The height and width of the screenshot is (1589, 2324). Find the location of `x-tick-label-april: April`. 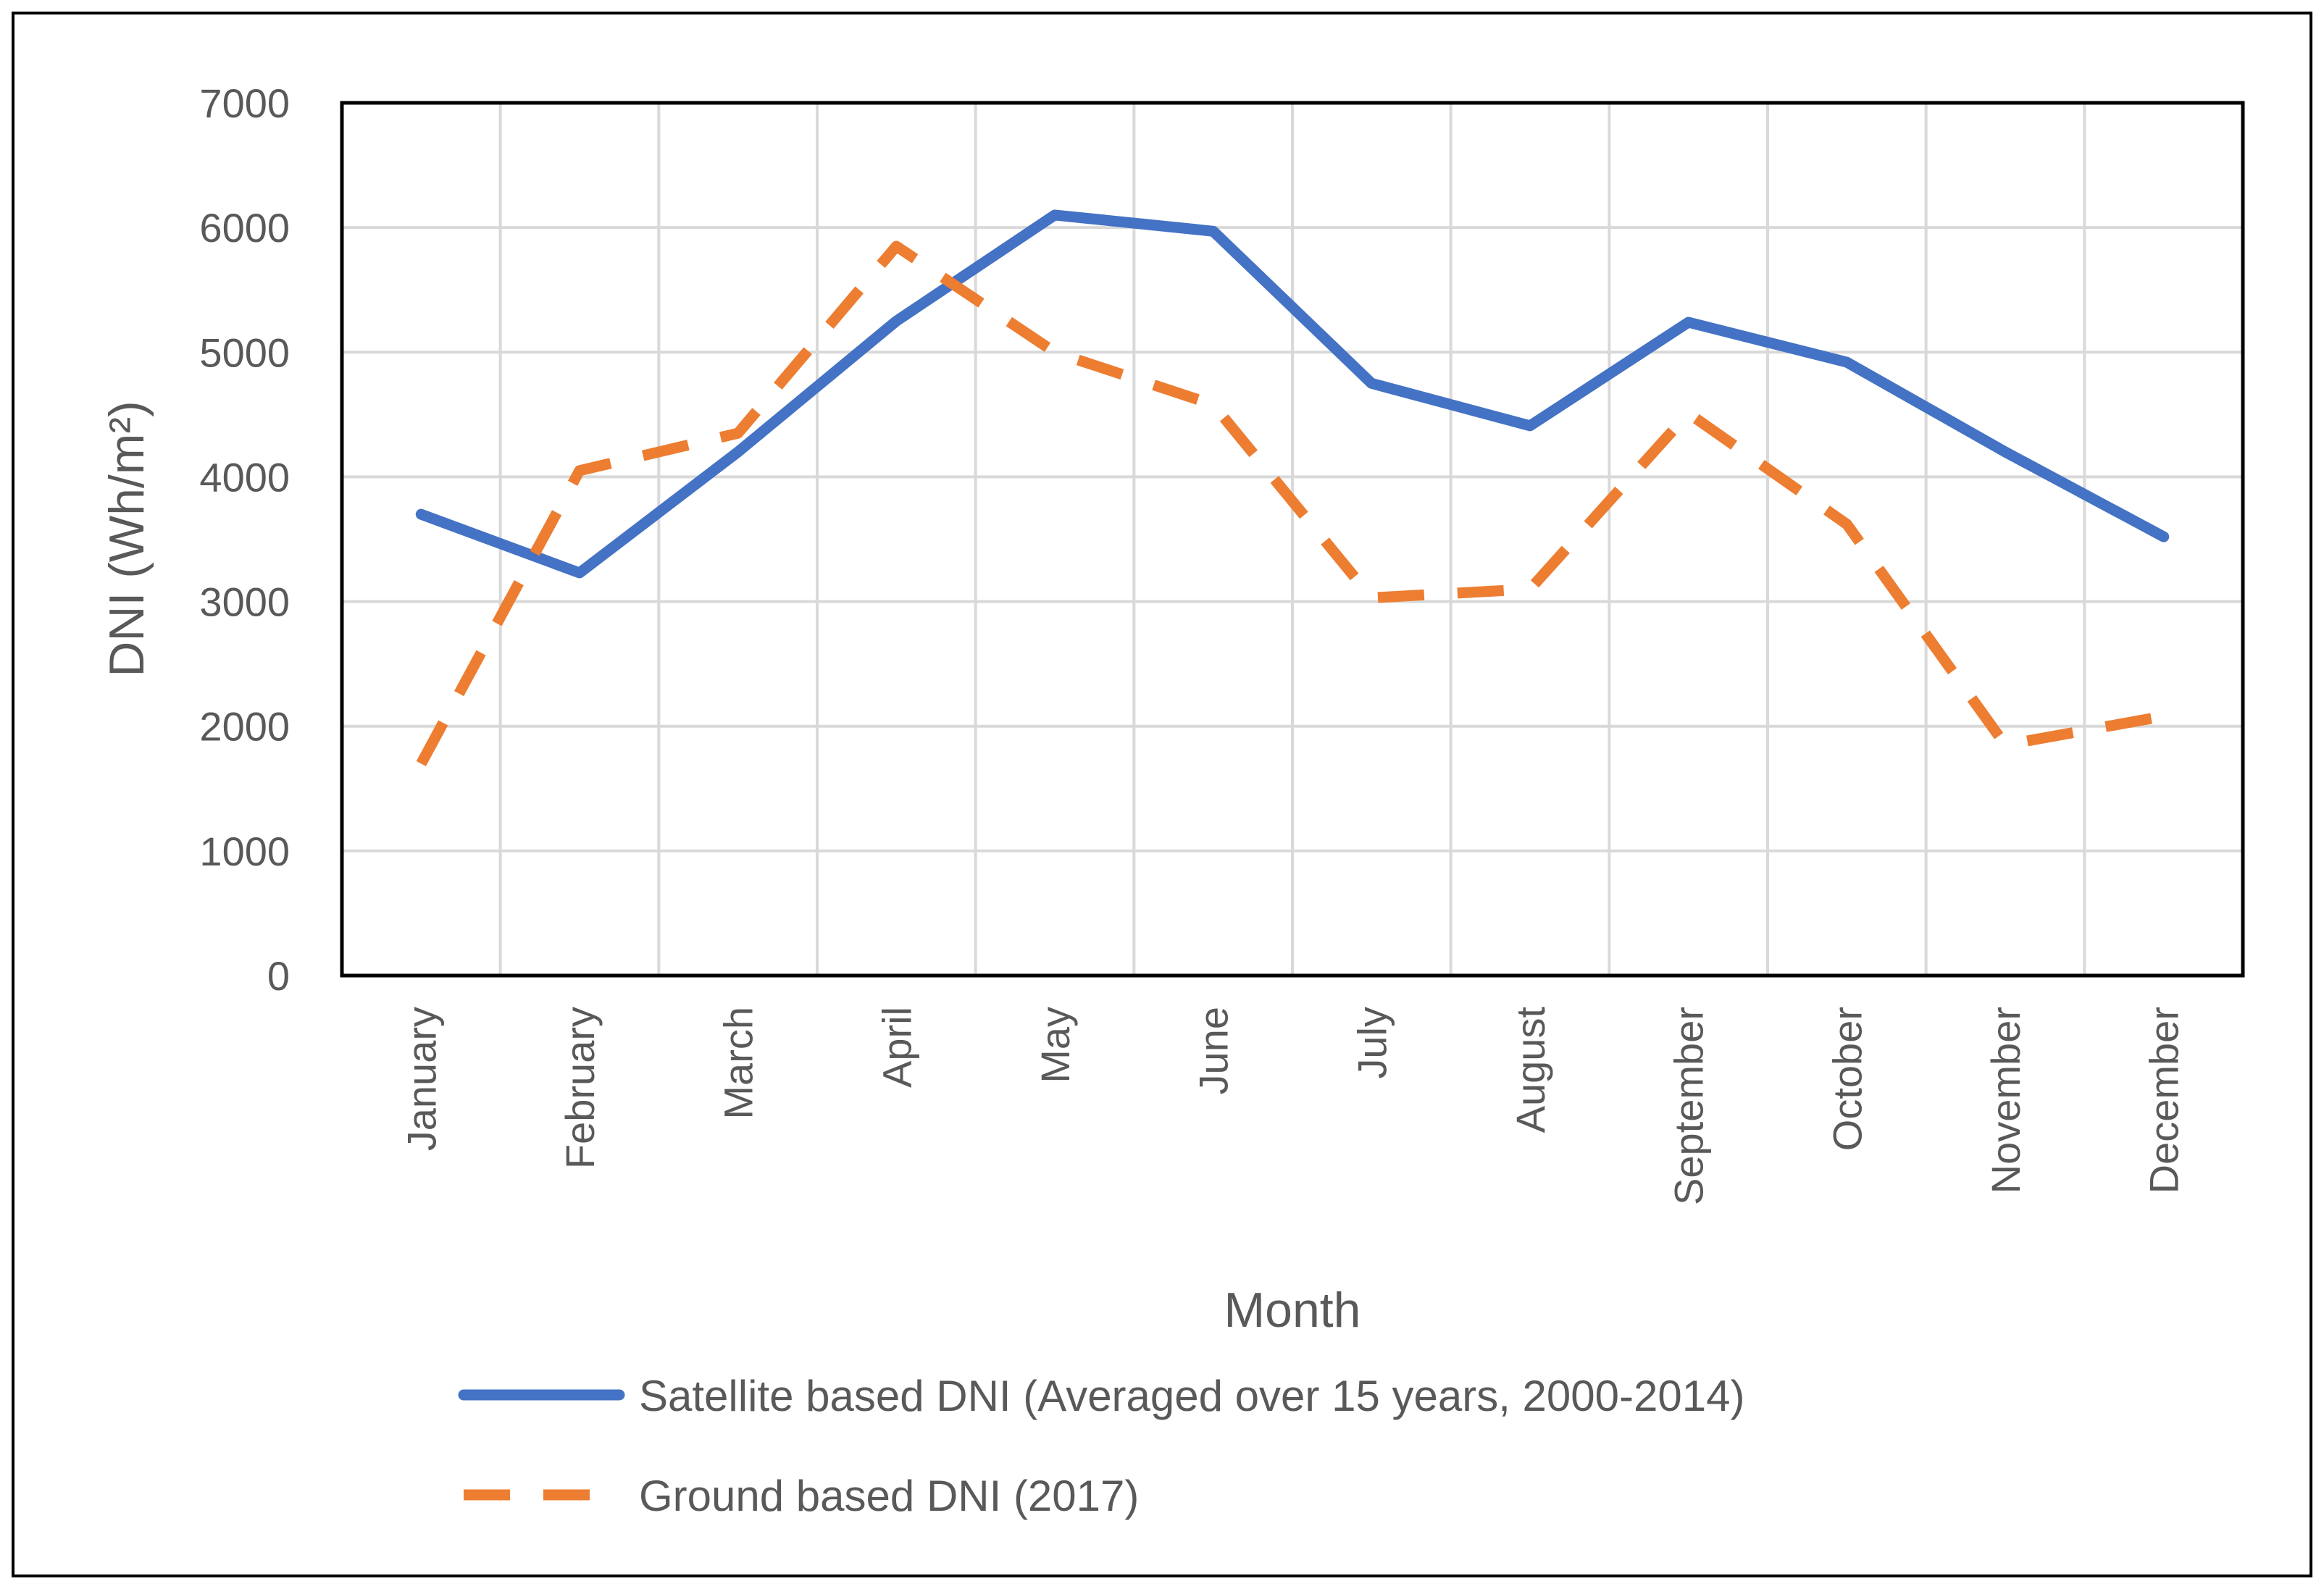

x-tick-label-april: April is located at coordinates (897, 1047).